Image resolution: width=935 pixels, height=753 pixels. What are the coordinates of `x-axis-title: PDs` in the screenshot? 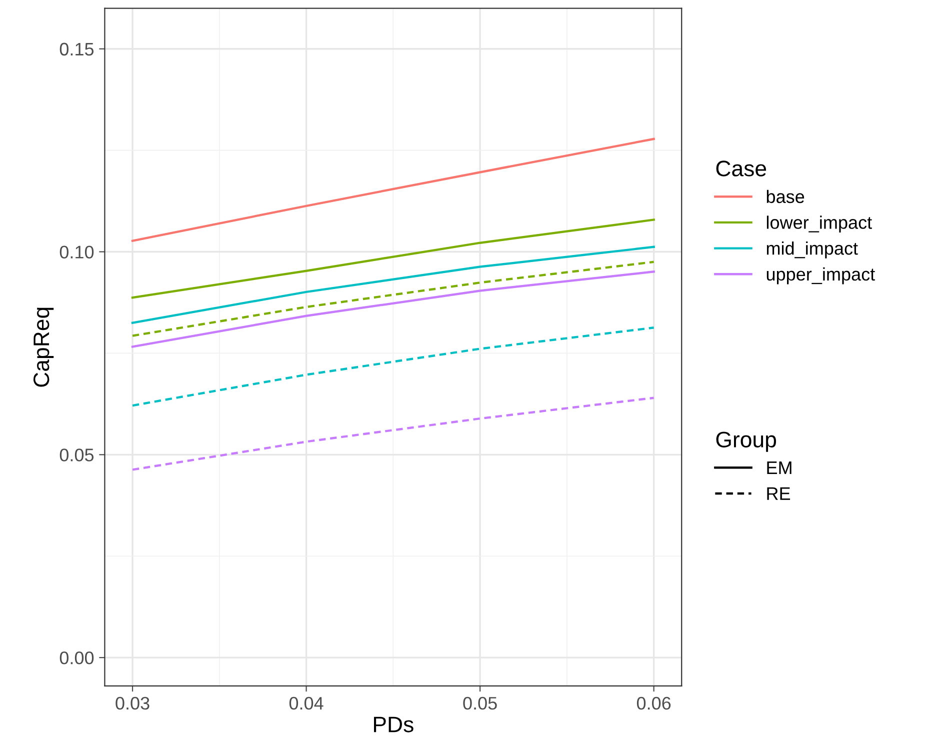 It's located at (394, 724).